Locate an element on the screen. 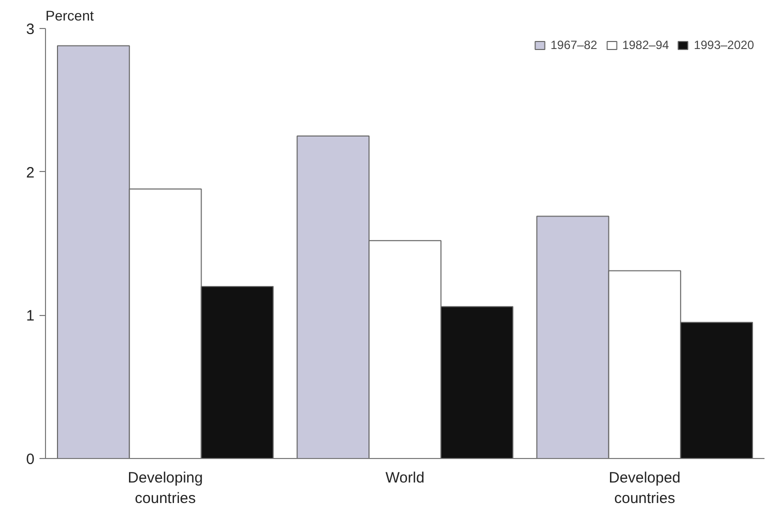  legend-label: 1967–82 is located at coordinates (574, 45).